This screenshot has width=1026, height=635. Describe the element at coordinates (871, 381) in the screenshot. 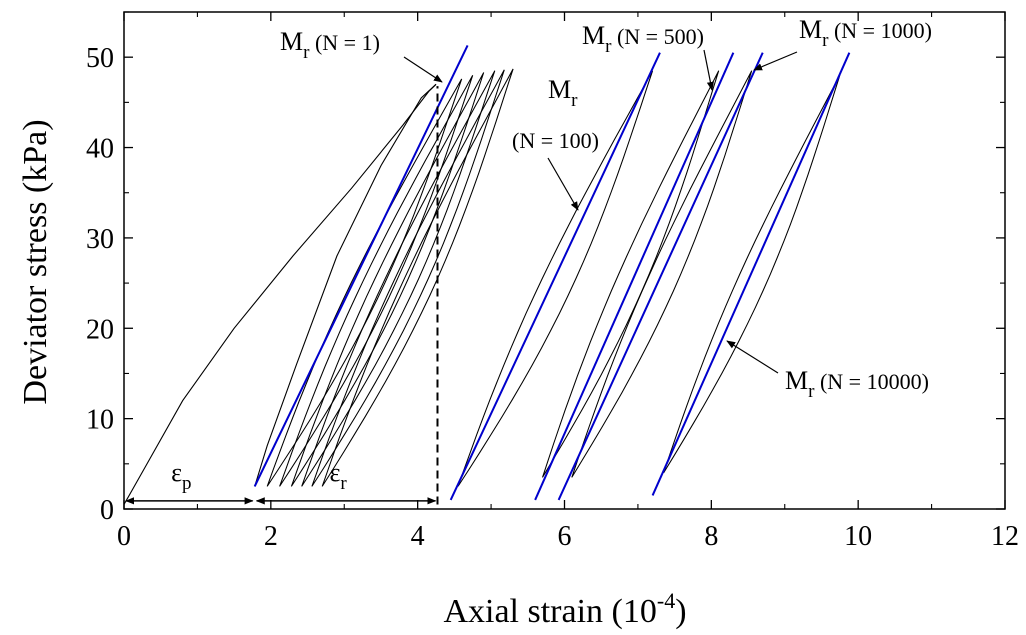

I see `label-mr-n10000-text: (N = 10000)` at that location.